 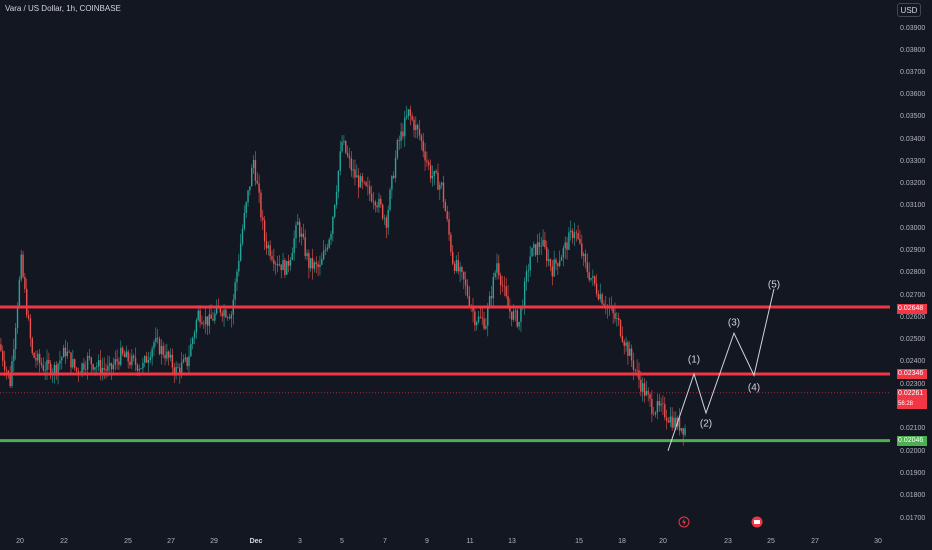 I want to click on price-tick: 0.01800, so click(x=913, y=495).